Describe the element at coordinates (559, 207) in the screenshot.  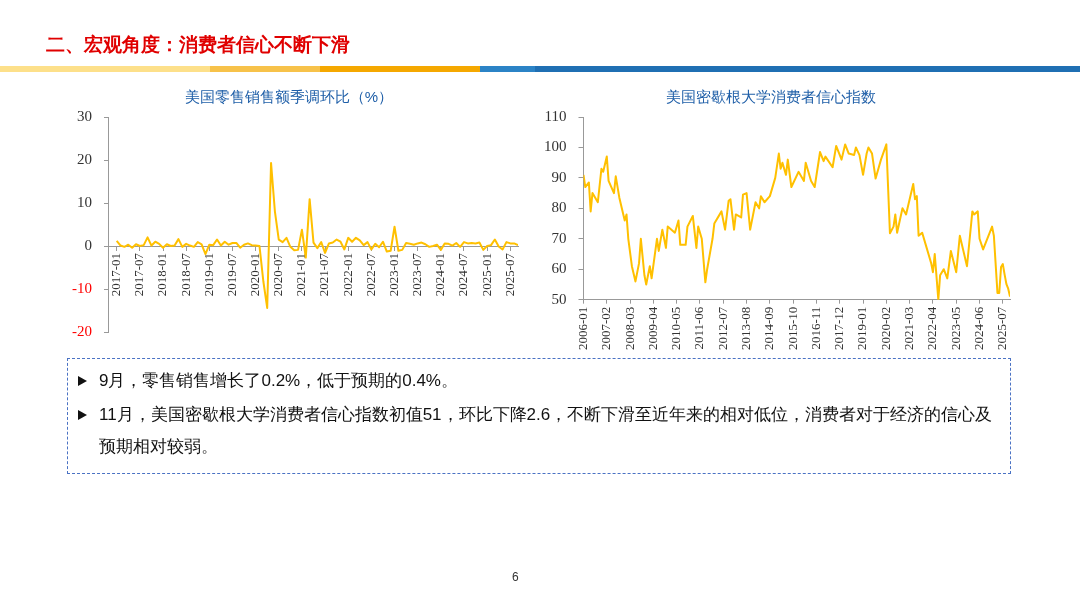
I see `y-tick-label: 80` at that location.